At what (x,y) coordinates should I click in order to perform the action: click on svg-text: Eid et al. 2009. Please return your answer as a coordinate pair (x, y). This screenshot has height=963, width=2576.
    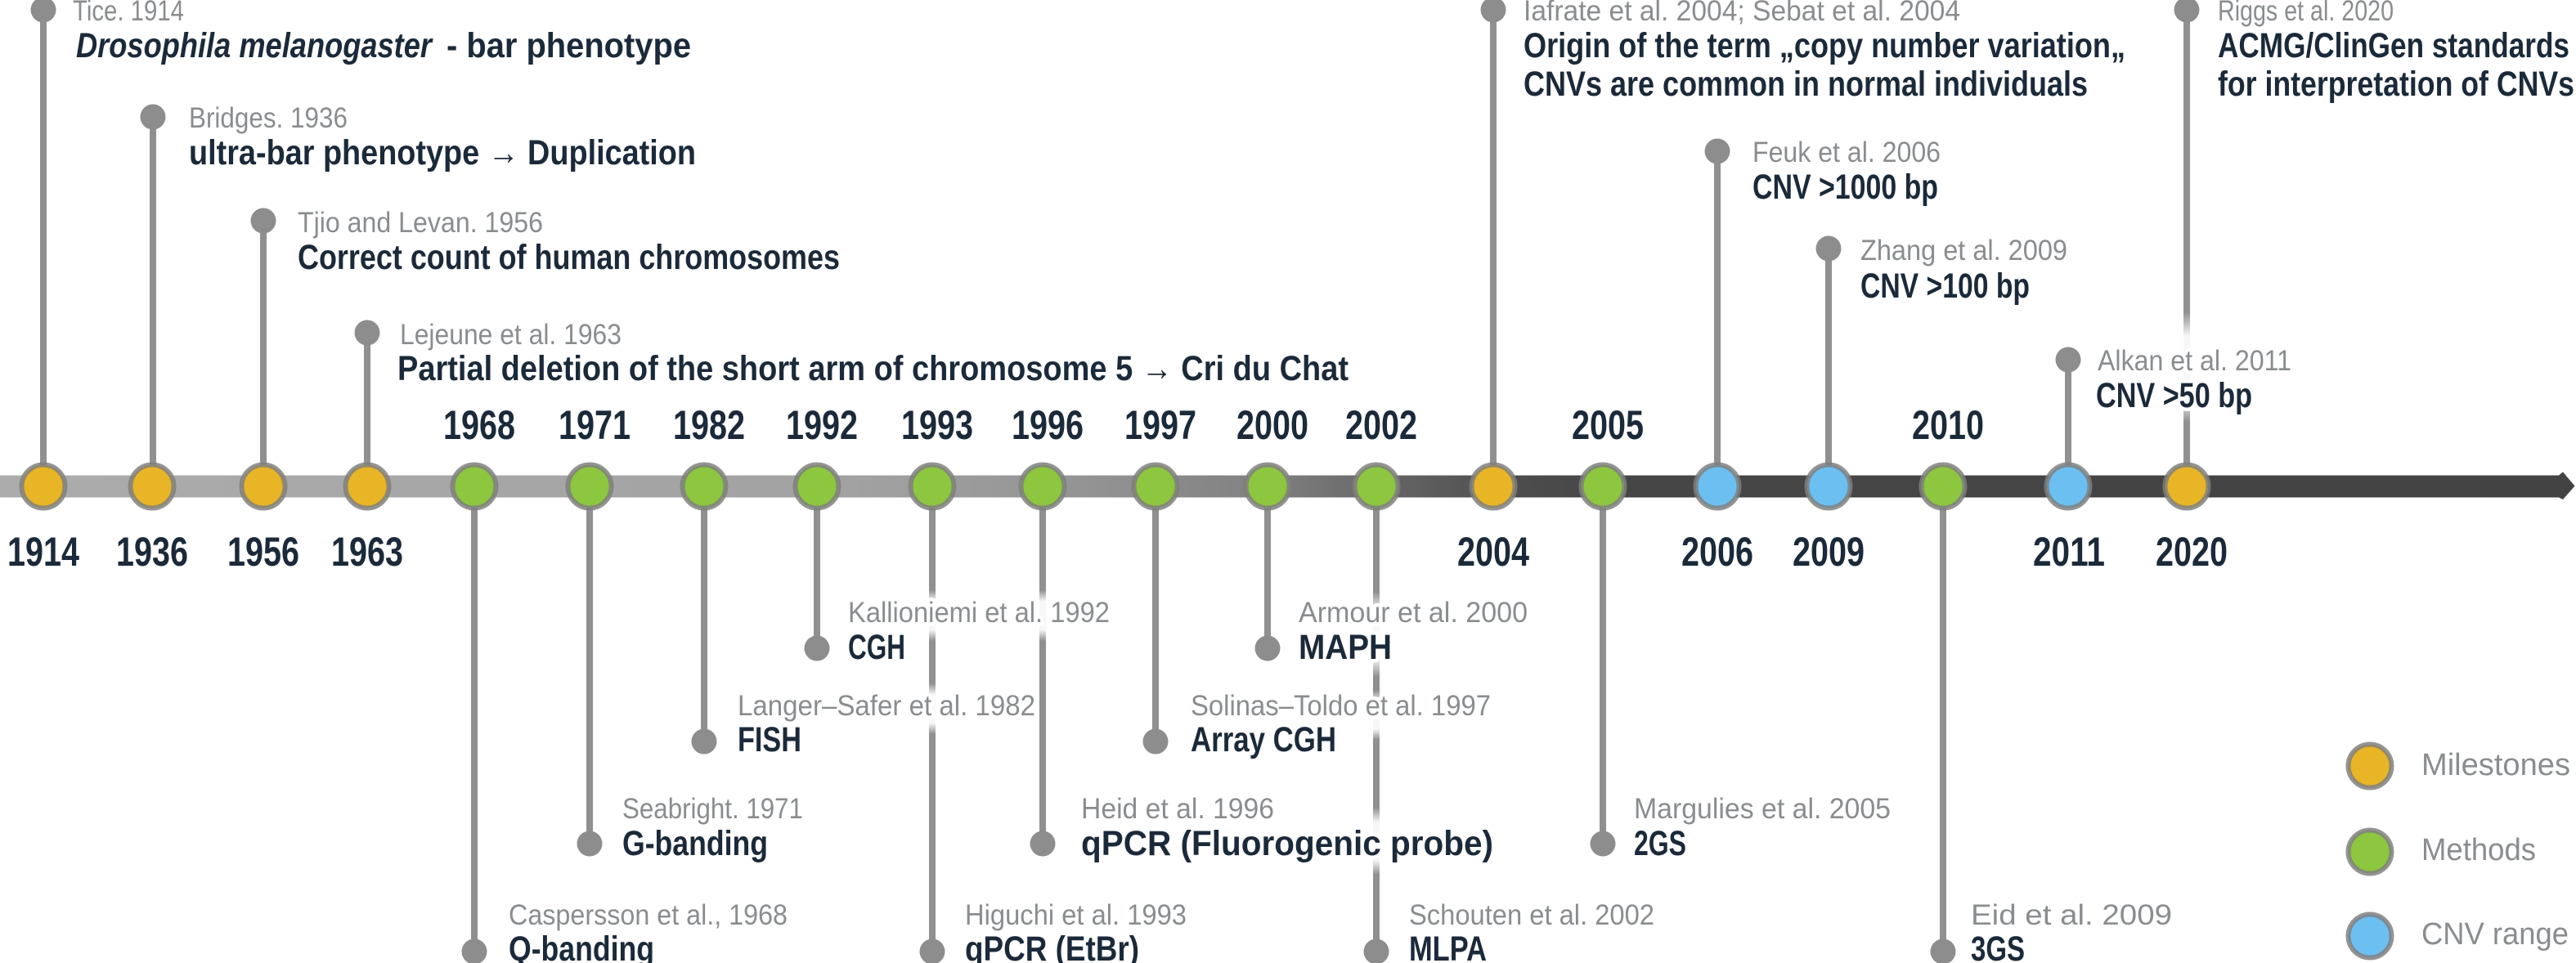
    Looking at the image, I should click on (2072, 915).